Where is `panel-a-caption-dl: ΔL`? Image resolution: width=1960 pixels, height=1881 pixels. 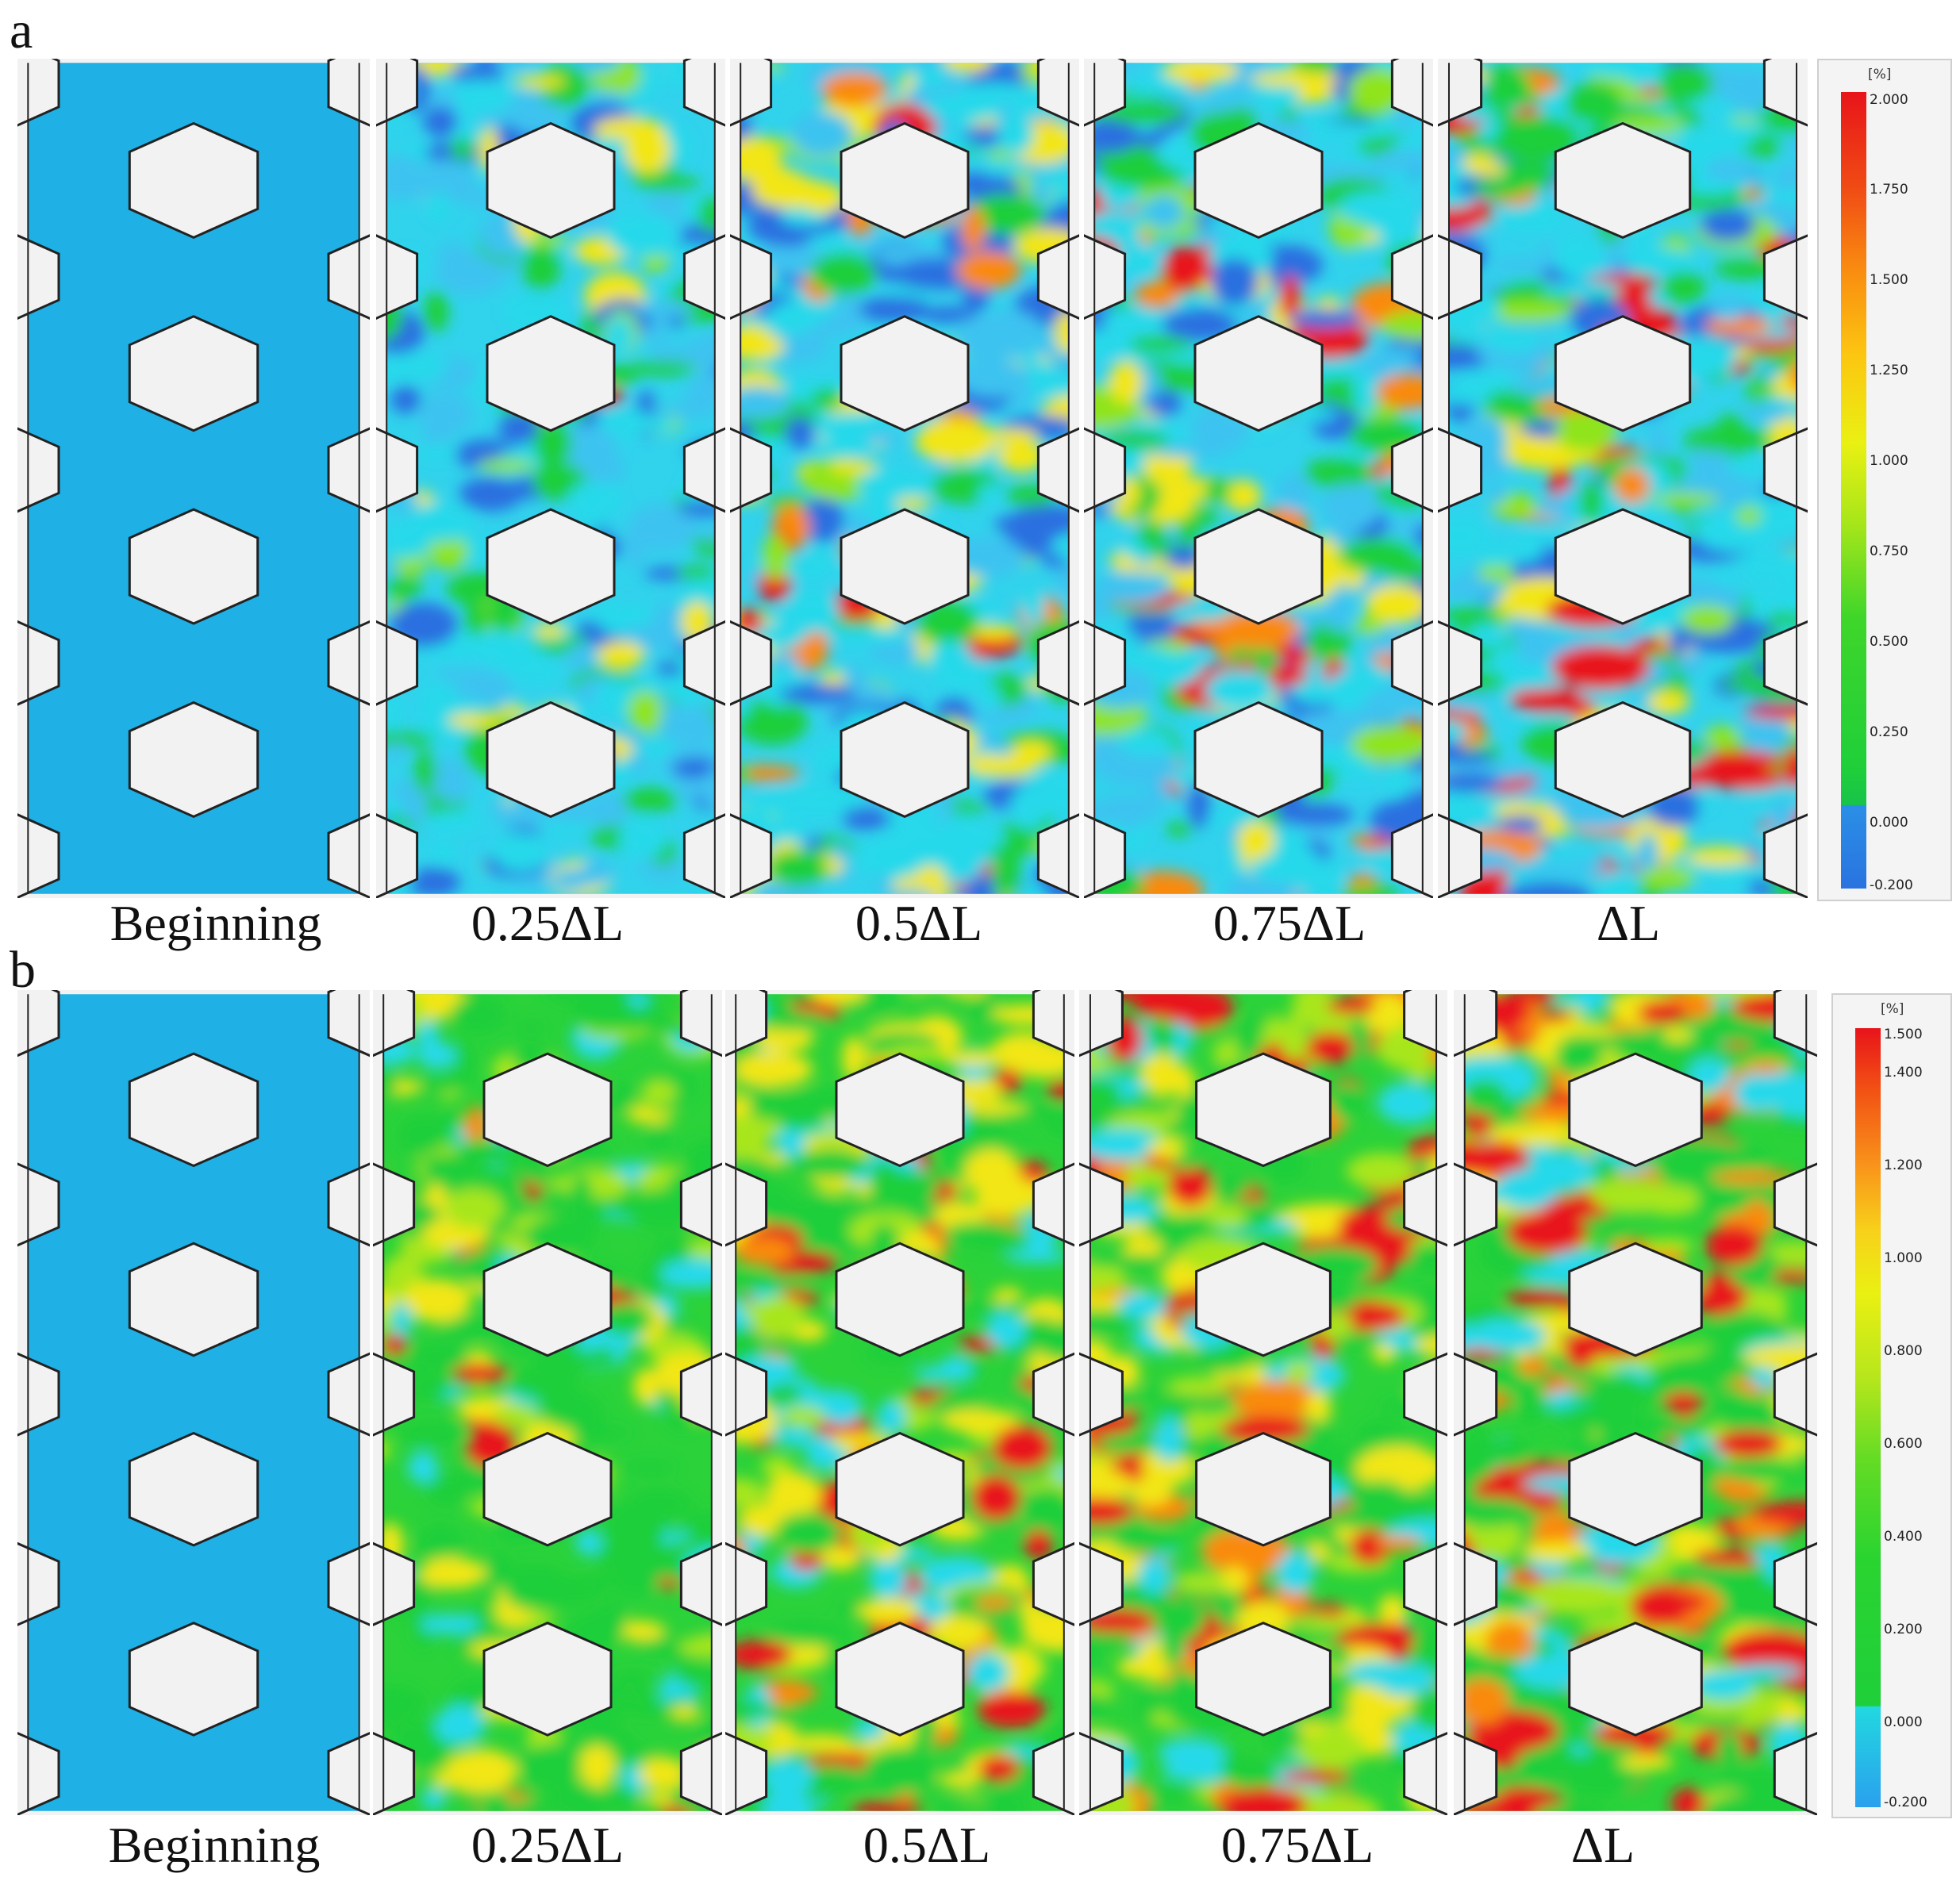 panel-a-caption-dl: ΔL is located at coordinates (1628, 923).